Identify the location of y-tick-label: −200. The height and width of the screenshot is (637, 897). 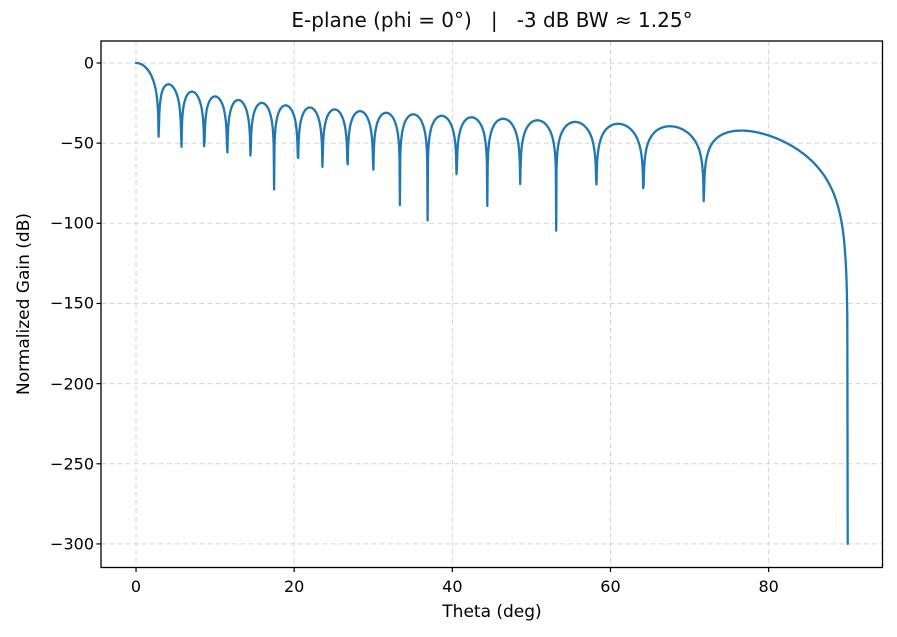
(72, 384).